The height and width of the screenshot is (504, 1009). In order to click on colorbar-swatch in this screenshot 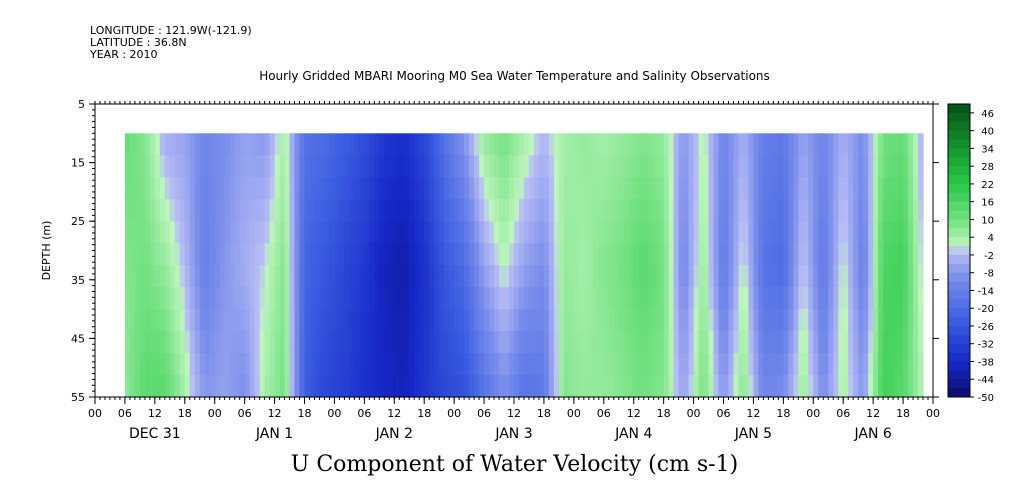, I will do `click(959, 357)`.